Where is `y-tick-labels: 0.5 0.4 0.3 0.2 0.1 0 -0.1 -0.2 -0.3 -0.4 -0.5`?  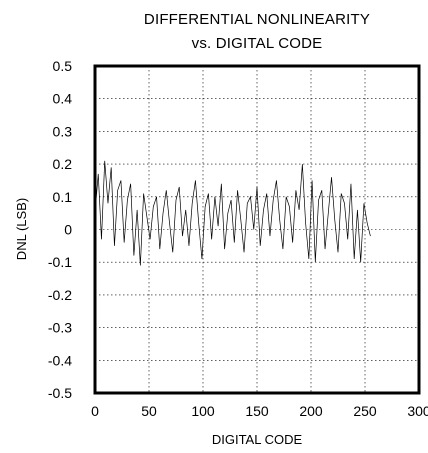
y-tick-labels: 0.5 0.4 0.3 0.2 0.1 0 -0.1 -0.2 -0.3 -0.4 -0.5 is located at coordinates (60, 229).